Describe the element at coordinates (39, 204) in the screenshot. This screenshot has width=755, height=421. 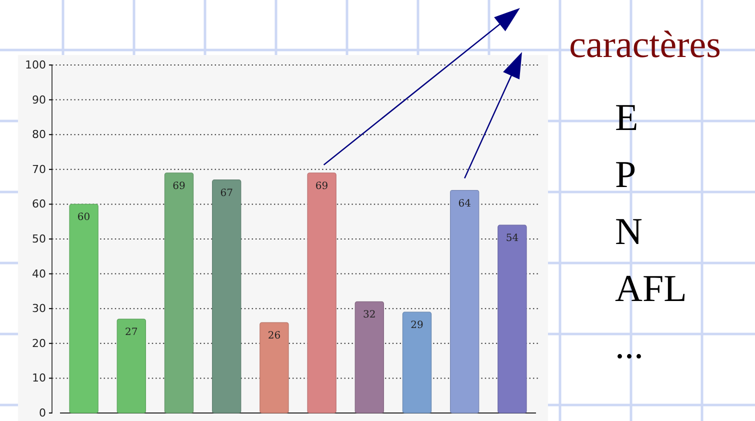
I see `y-tick-label: 60` at that location.